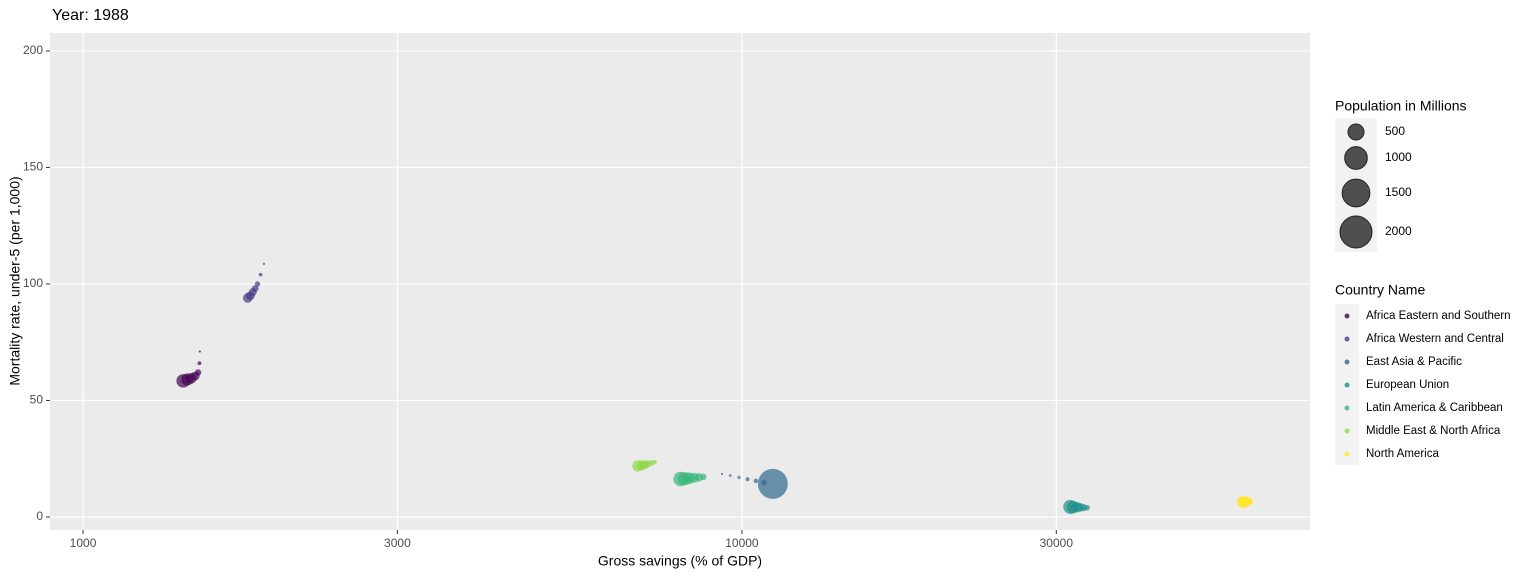  I want to click on y-tick-label: 0, so click(39, 516).